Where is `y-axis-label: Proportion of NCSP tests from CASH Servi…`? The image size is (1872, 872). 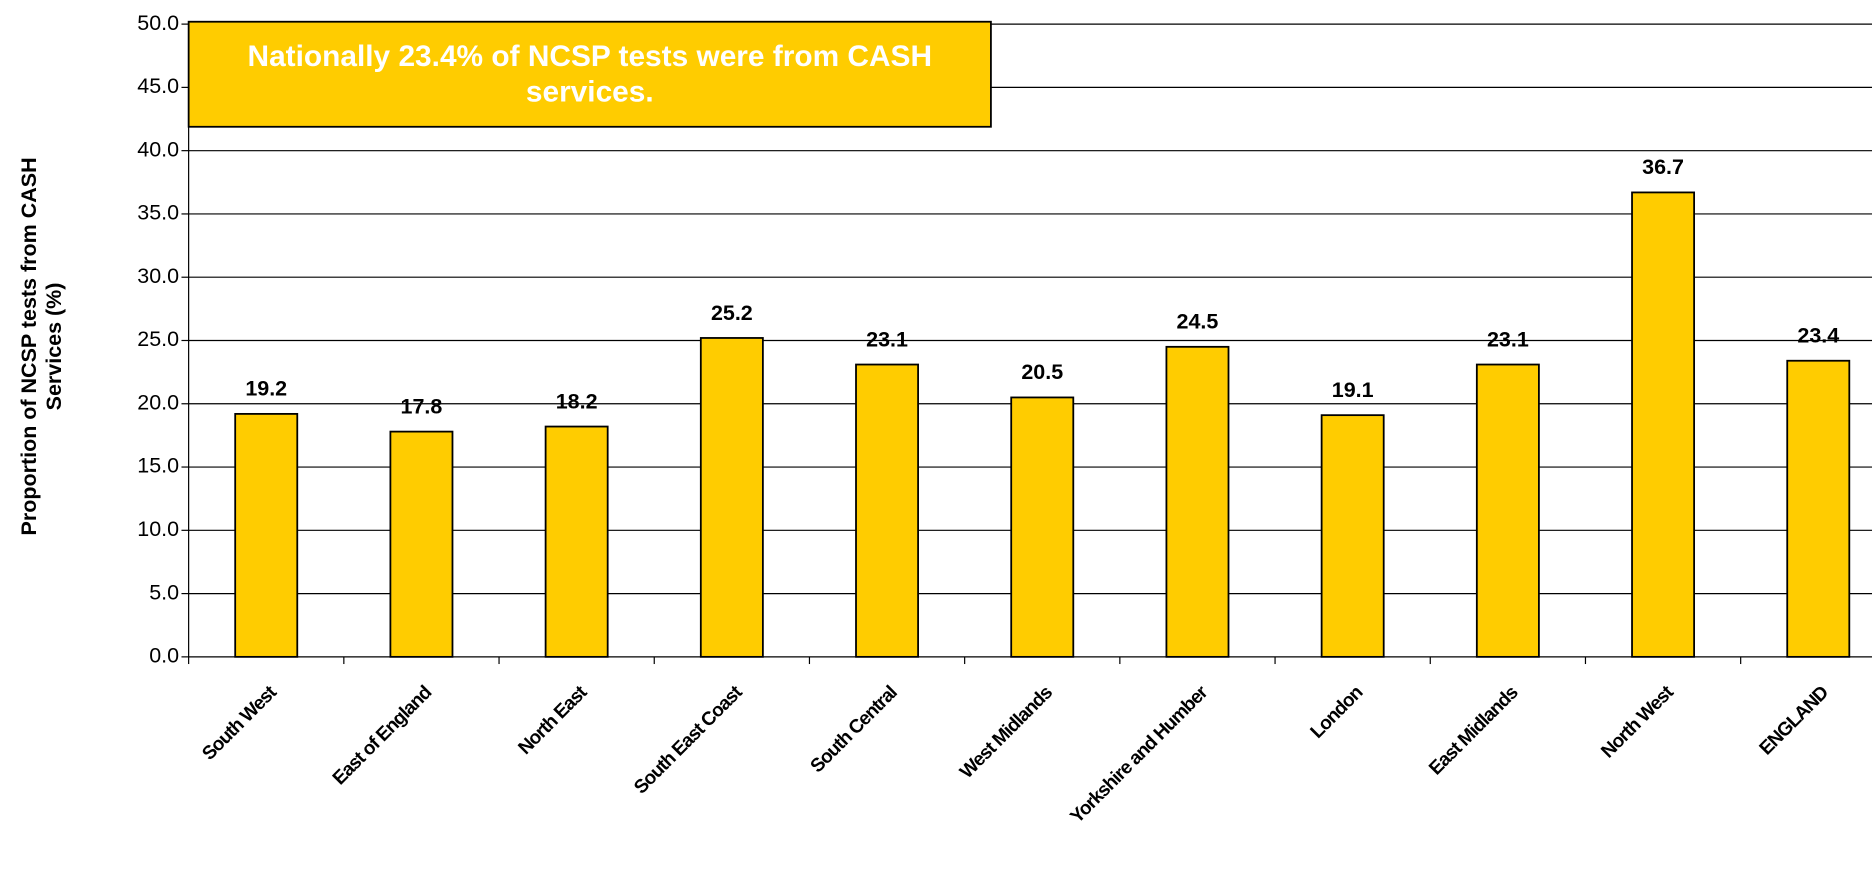 y-axis-label: Proportion of NCSP tests from CASH Servi… is located at coordinates (41, 346).